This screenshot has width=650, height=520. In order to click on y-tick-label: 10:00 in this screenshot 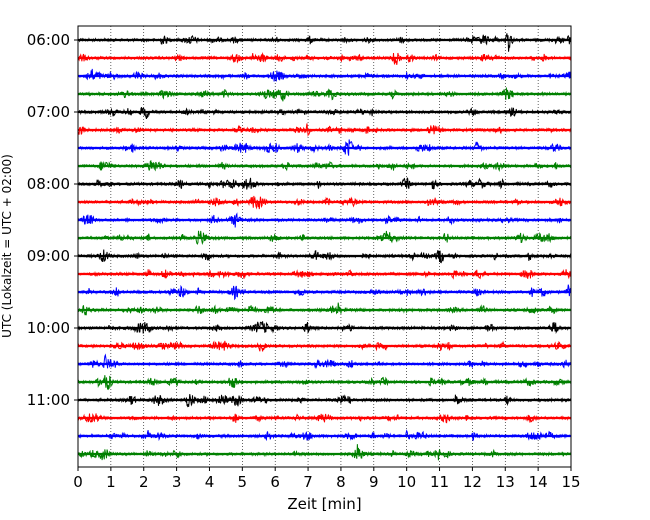, I will do `click(48, 328)`.